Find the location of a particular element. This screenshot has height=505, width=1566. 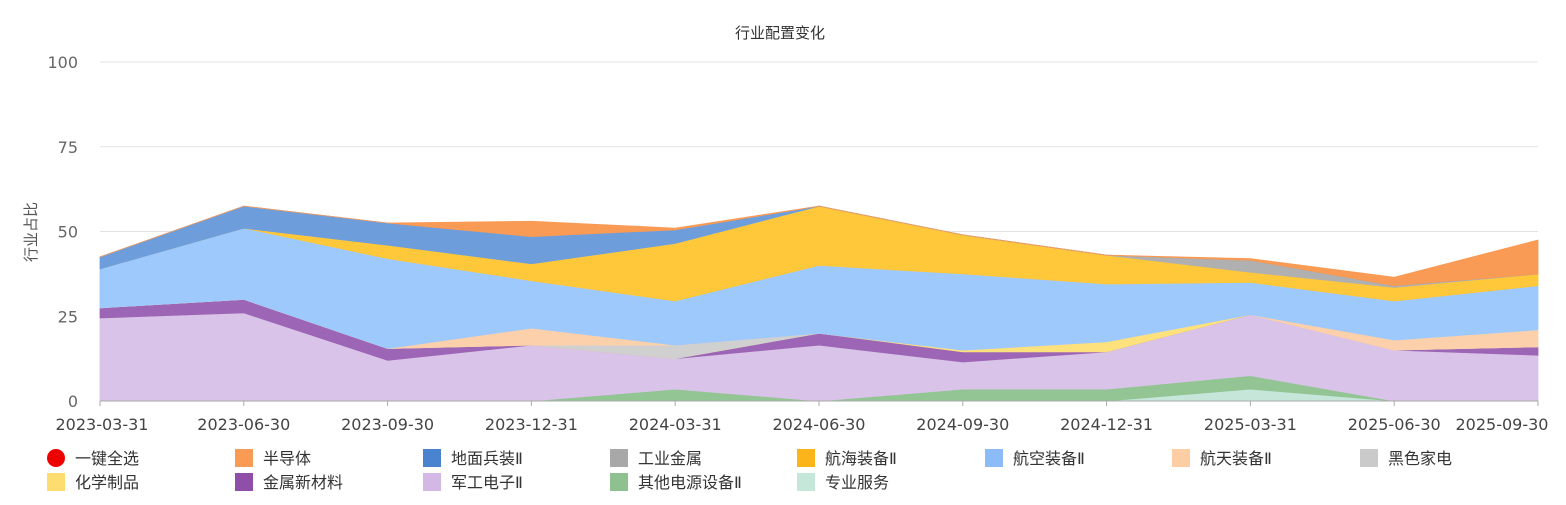

legend-item: 黑色家电 is located at coordinates (1406, 458).